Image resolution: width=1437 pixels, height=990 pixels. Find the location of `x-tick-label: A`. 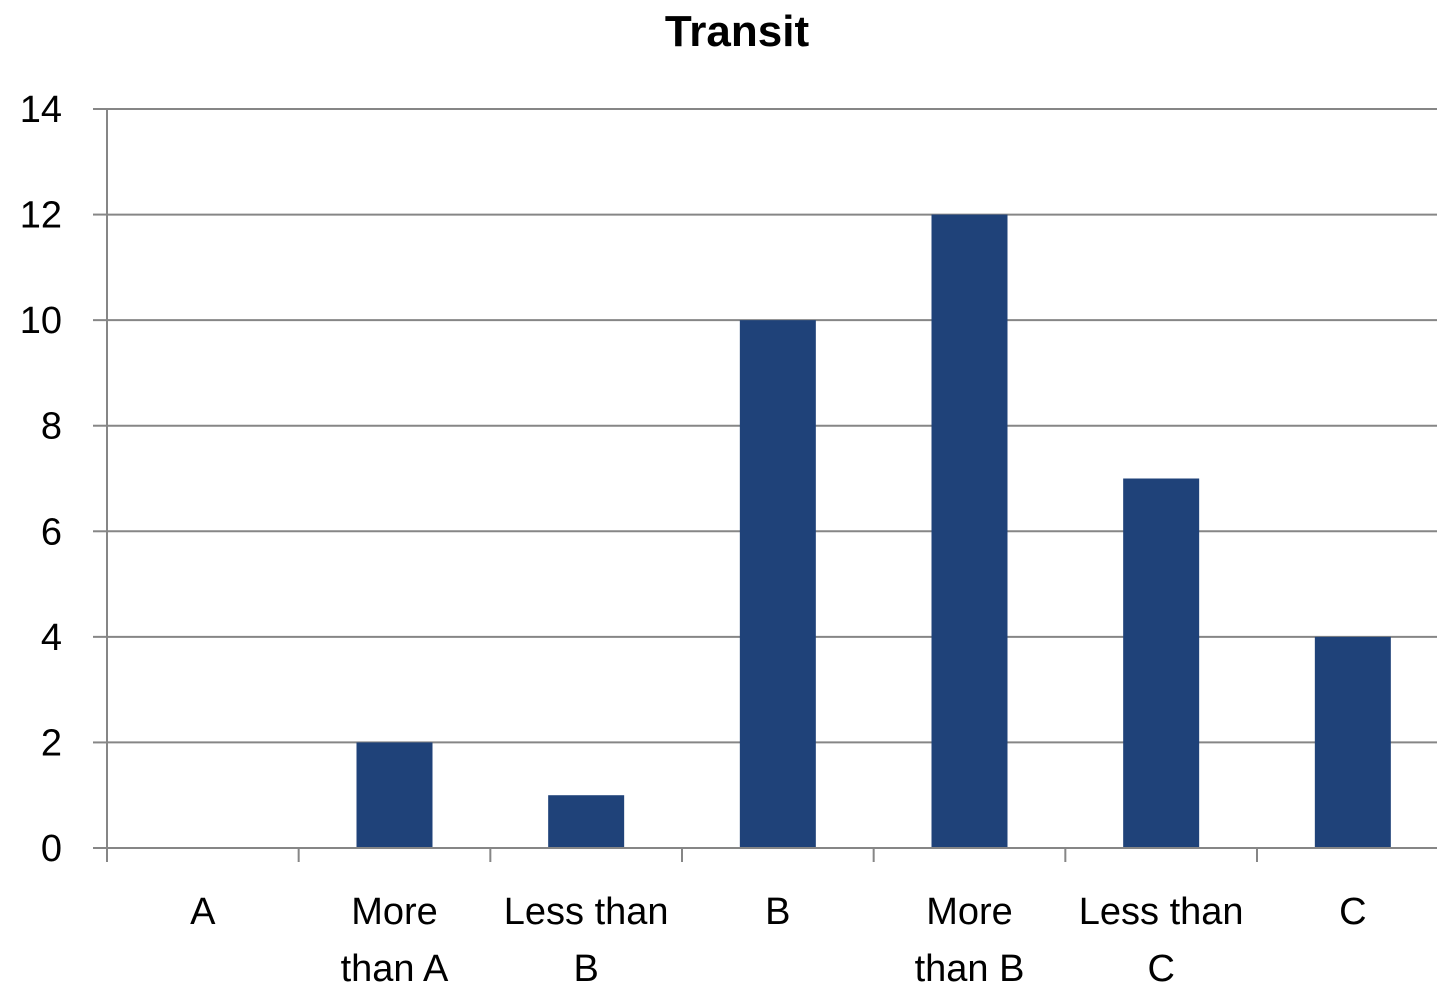

x-tick-label: A is located at coordinates (203, 912).